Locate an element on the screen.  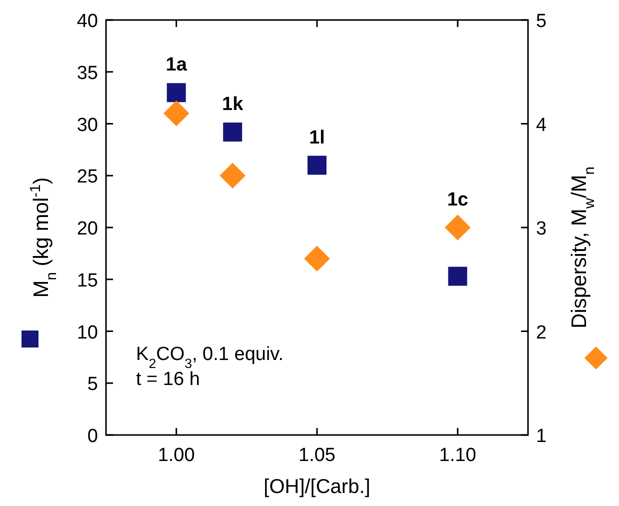
y2-tick-label: 4 is located at coordinates (541, 125).